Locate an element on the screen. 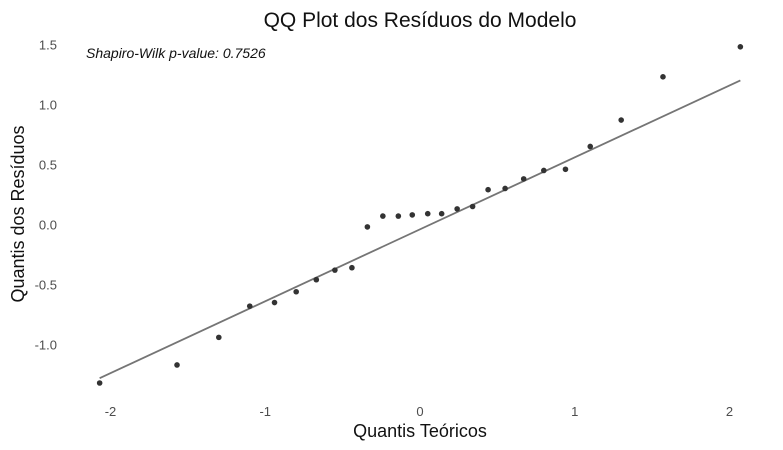 The width and height of the screenshot is (783, 450). x-tick-label: 2 is located at coordinates (729, 411).